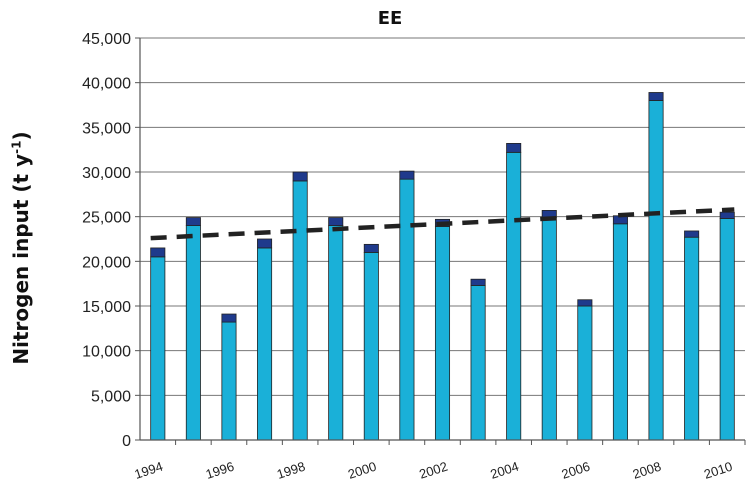 Image resolution: width=747 pixels, height=488 pixels. What do you see at coordinates (576, 470) in the screenshot?
I see `x-tick-label: 2006` at bounding box center [576, 470].